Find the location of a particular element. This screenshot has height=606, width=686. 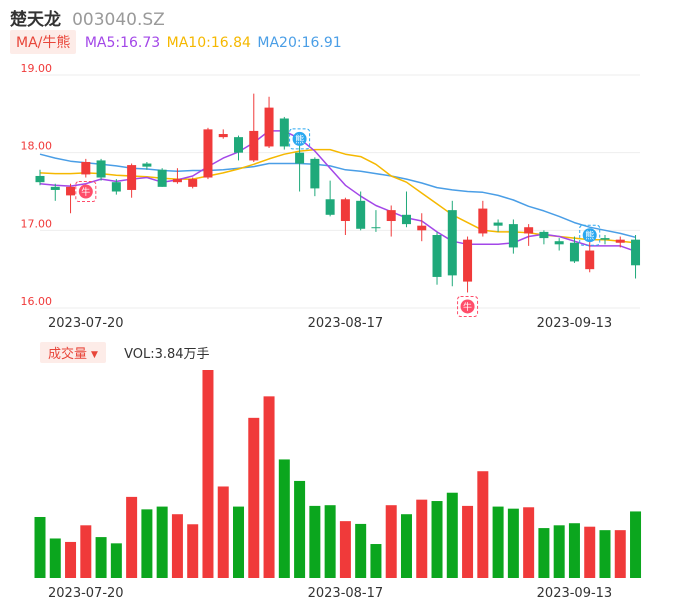

date-tick-label: 2023-09-13 is located at coordinates (575, 323).